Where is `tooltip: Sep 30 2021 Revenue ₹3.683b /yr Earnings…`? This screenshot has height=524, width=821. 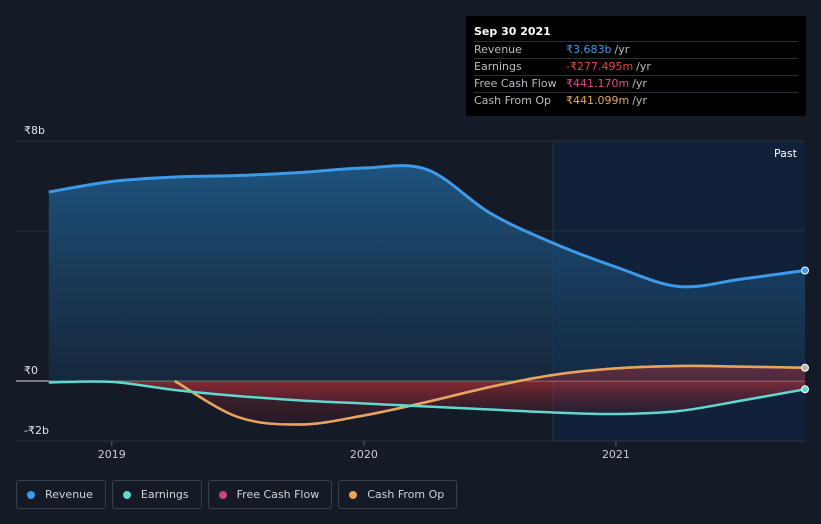
tooltip: Sep 30 2021 Revenue ₹3.683b /yr Earnings… is located at coordinates (636, 66).